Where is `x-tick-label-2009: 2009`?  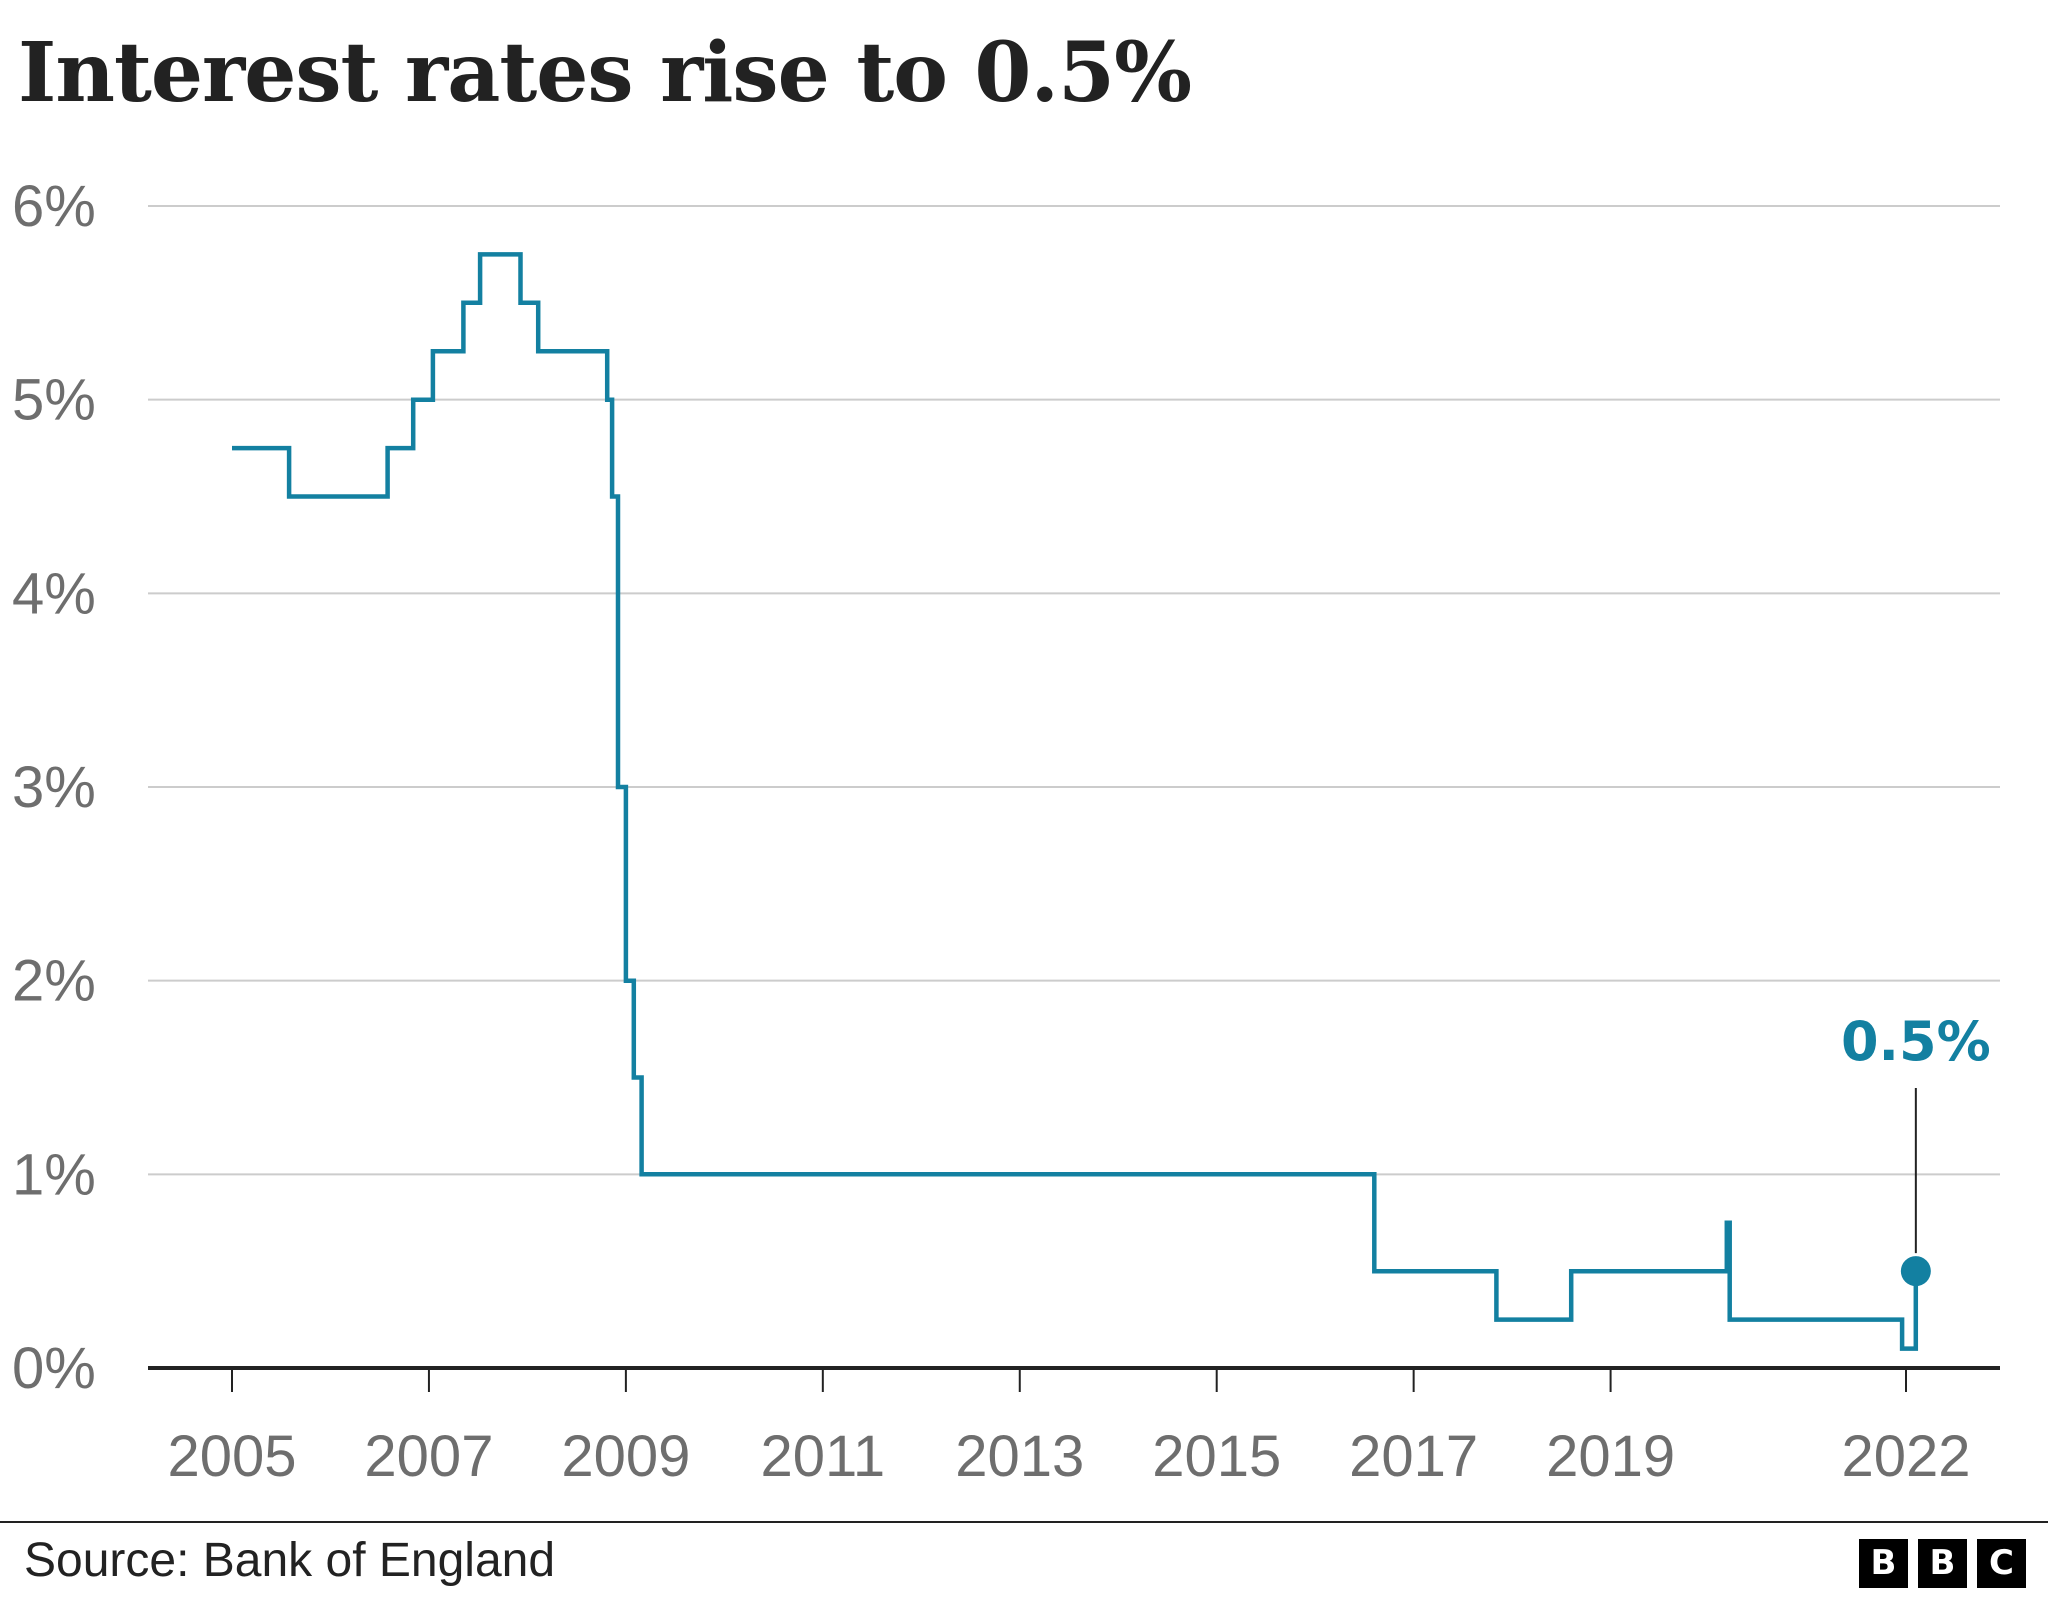
x-tick-label-2009: 2009 is located at coordinates (625, 1456).